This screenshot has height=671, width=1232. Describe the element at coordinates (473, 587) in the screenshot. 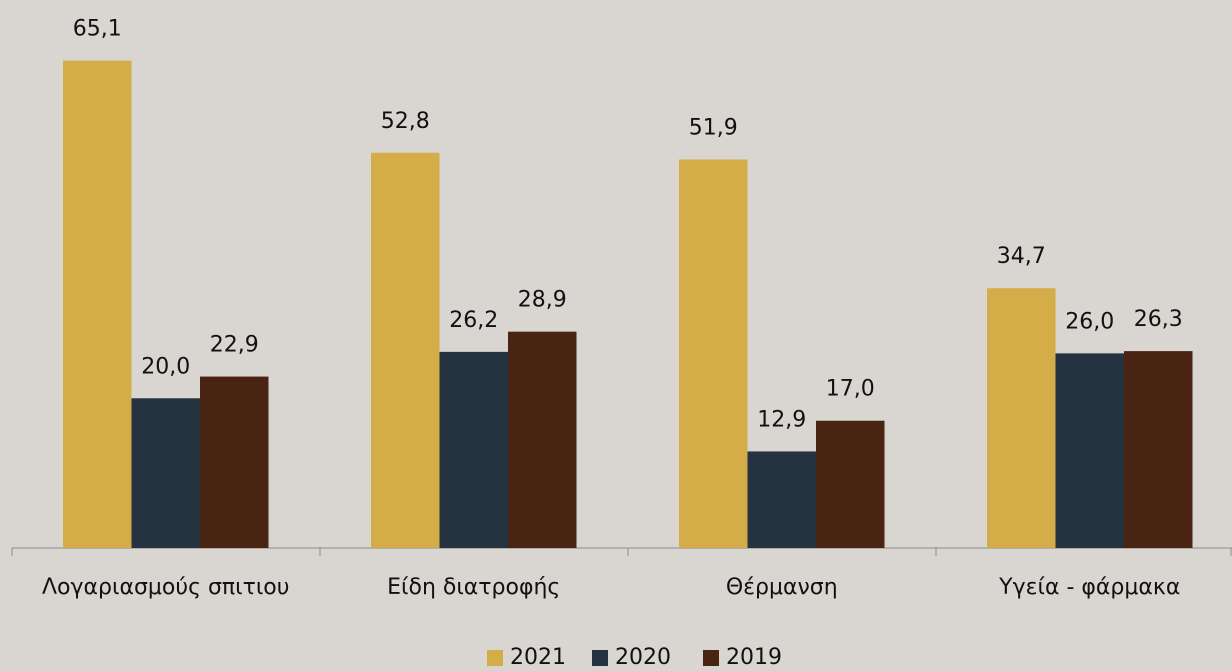

I see `x-tick-label: Είδη διατροφής` at that location.